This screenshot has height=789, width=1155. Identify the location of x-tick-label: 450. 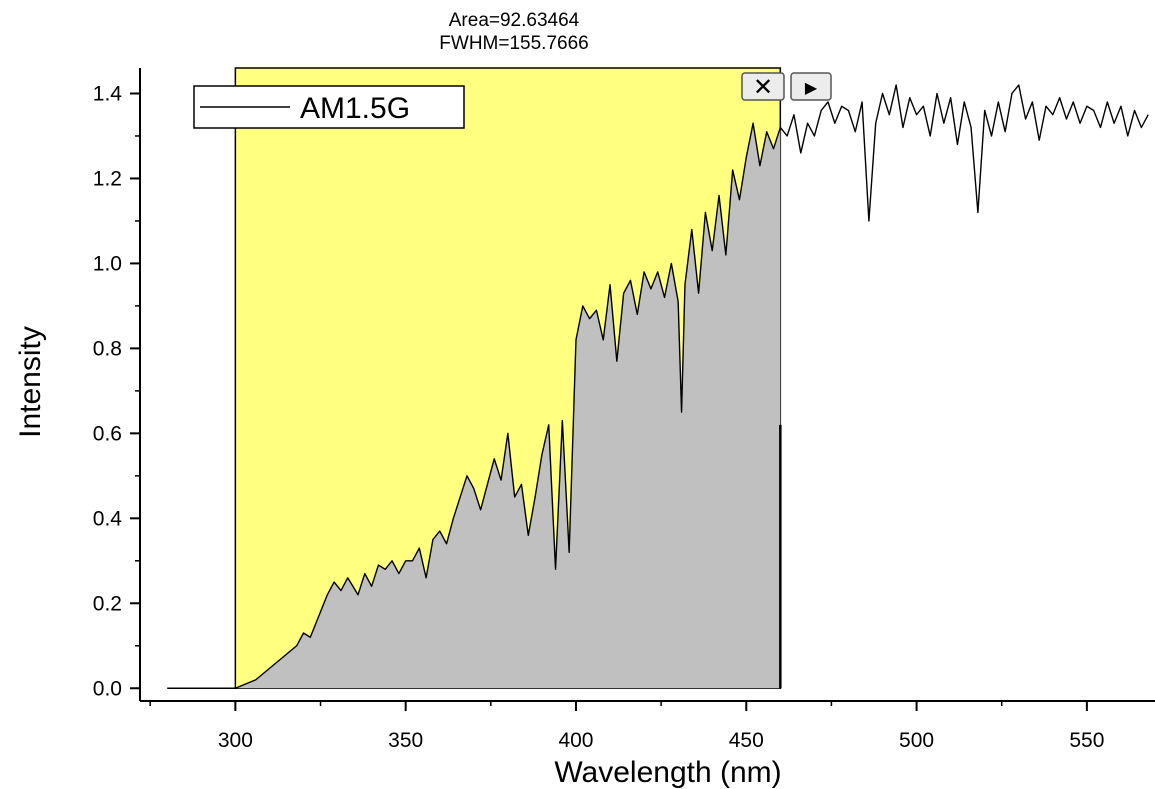
(746, 740).